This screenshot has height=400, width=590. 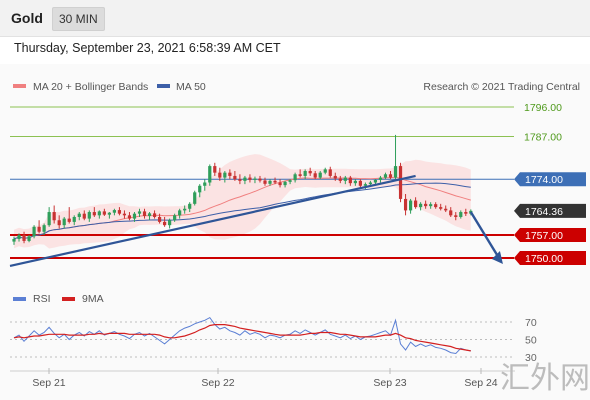 I want to click on rsi-line, so click(x=242, y=335).